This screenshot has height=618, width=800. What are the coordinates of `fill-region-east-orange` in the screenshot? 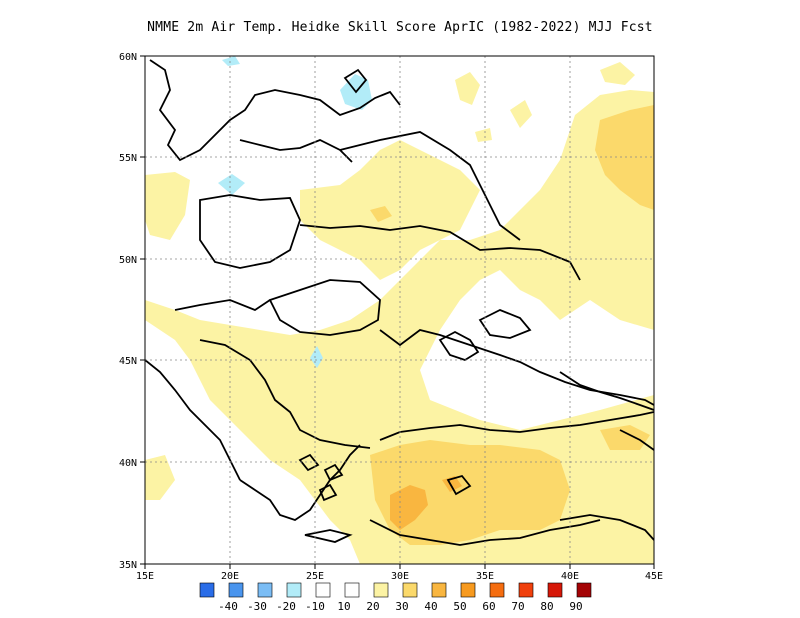 It's located at (624, 157).